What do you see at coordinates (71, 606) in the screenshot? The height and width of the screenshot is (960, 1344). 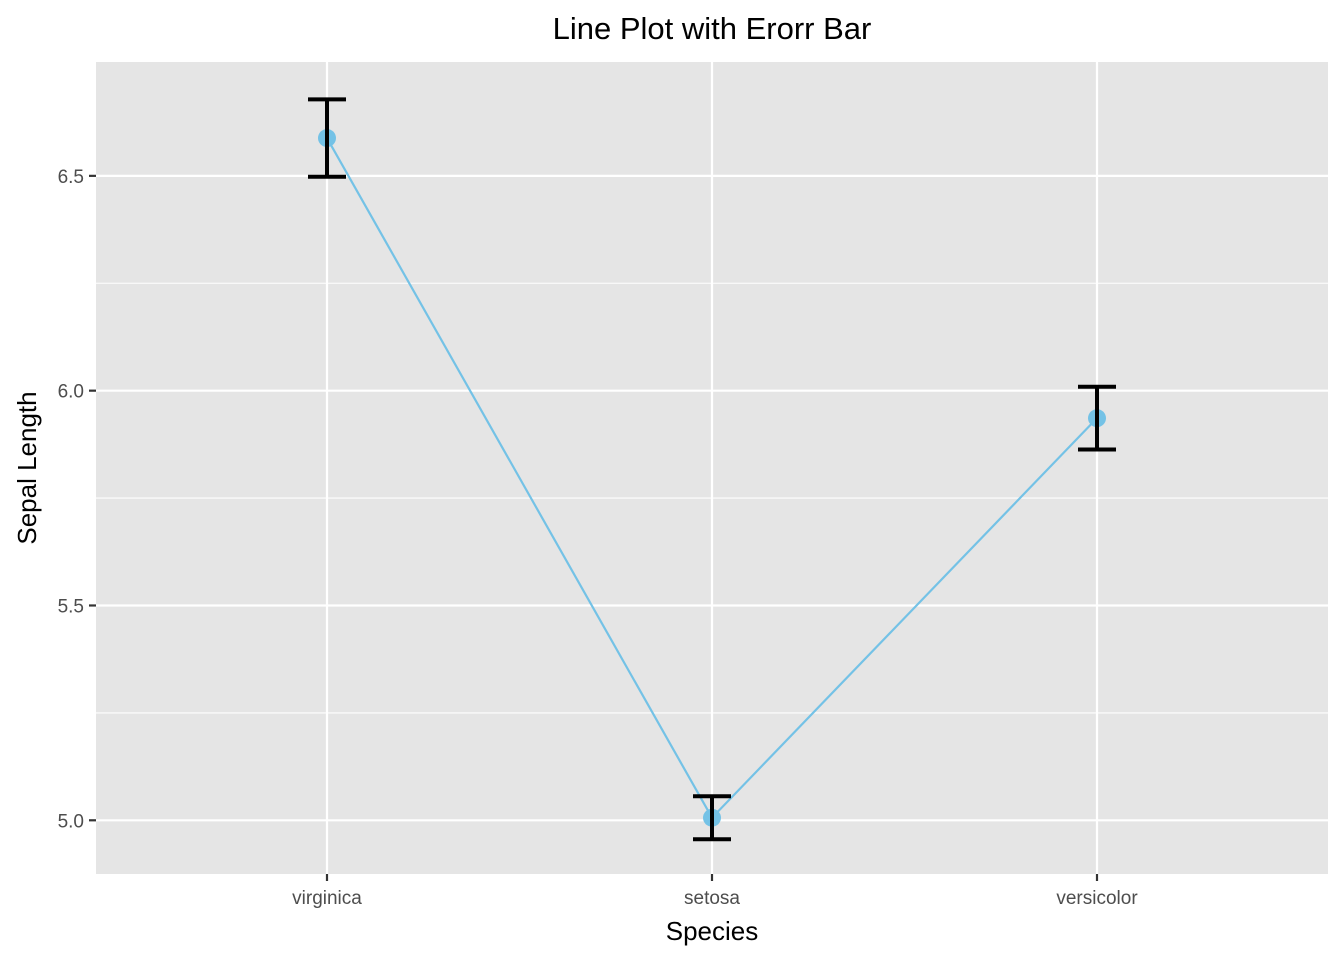 I see `y-tick-label: 5.5` at bounding box center [71, 606].